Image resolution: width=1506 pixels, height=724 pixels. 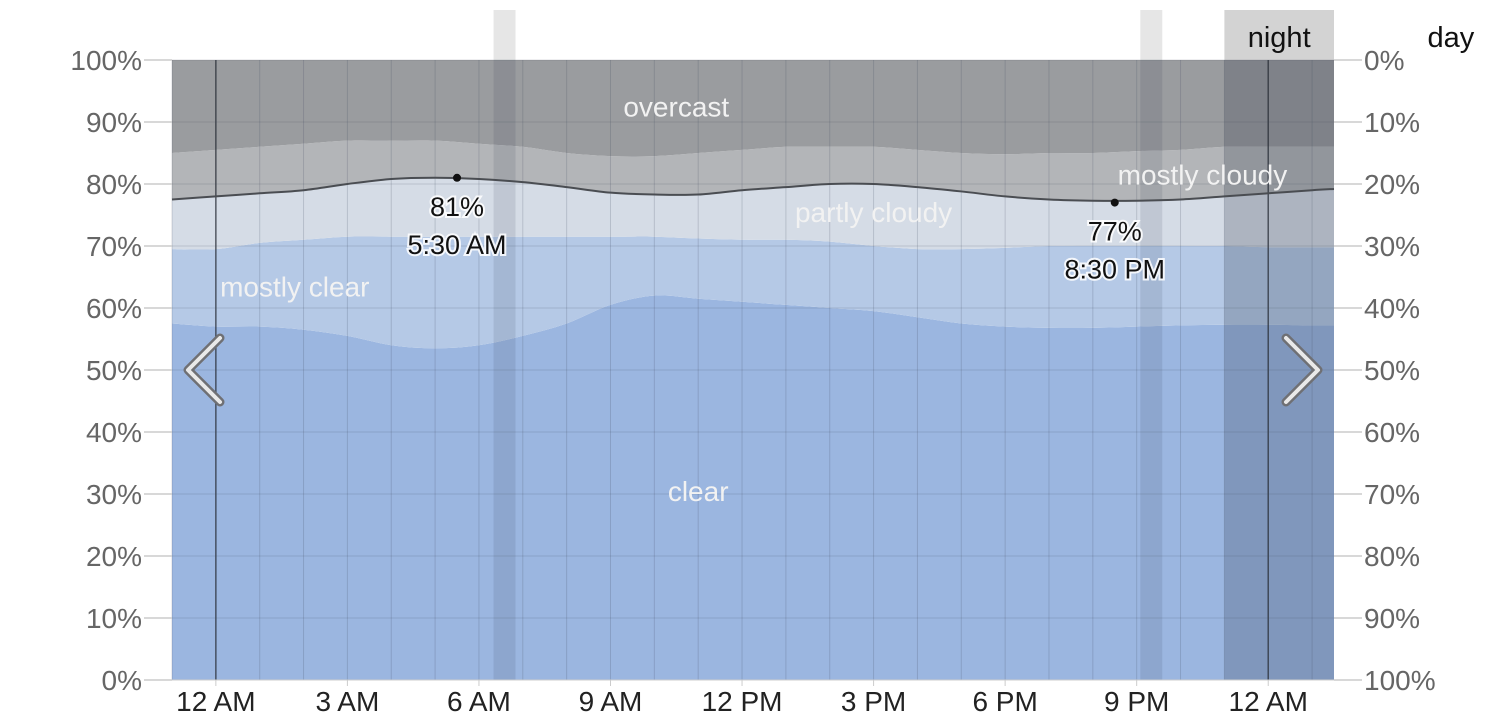 What do you see at coordinates (122, 680) in the screenshot?
I see `y-left-tick-label: 0%` at bounding box center [122, 680].